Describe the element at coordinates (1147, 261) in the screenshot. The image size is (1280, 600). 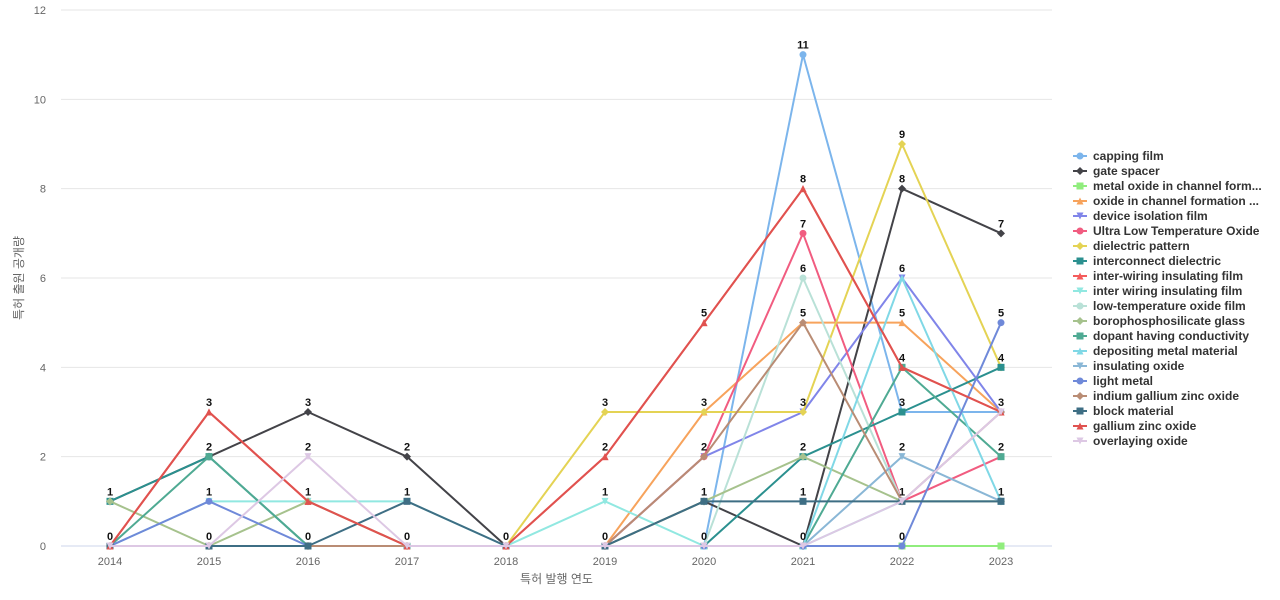
I see `legend-item: interconnect dielectric` at that location.